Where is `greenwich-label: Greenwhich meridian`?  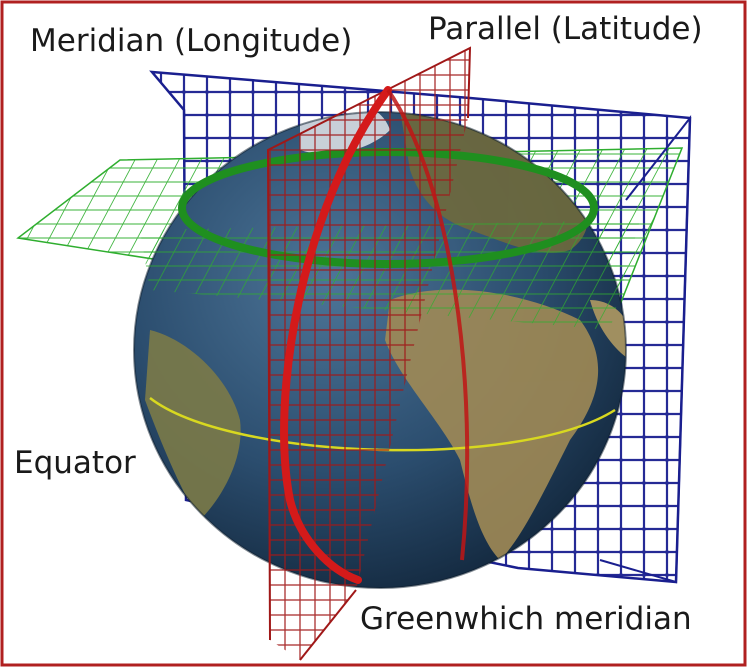
greenwich-label: Greenwhich meridian is located at coordinates (526, 619).